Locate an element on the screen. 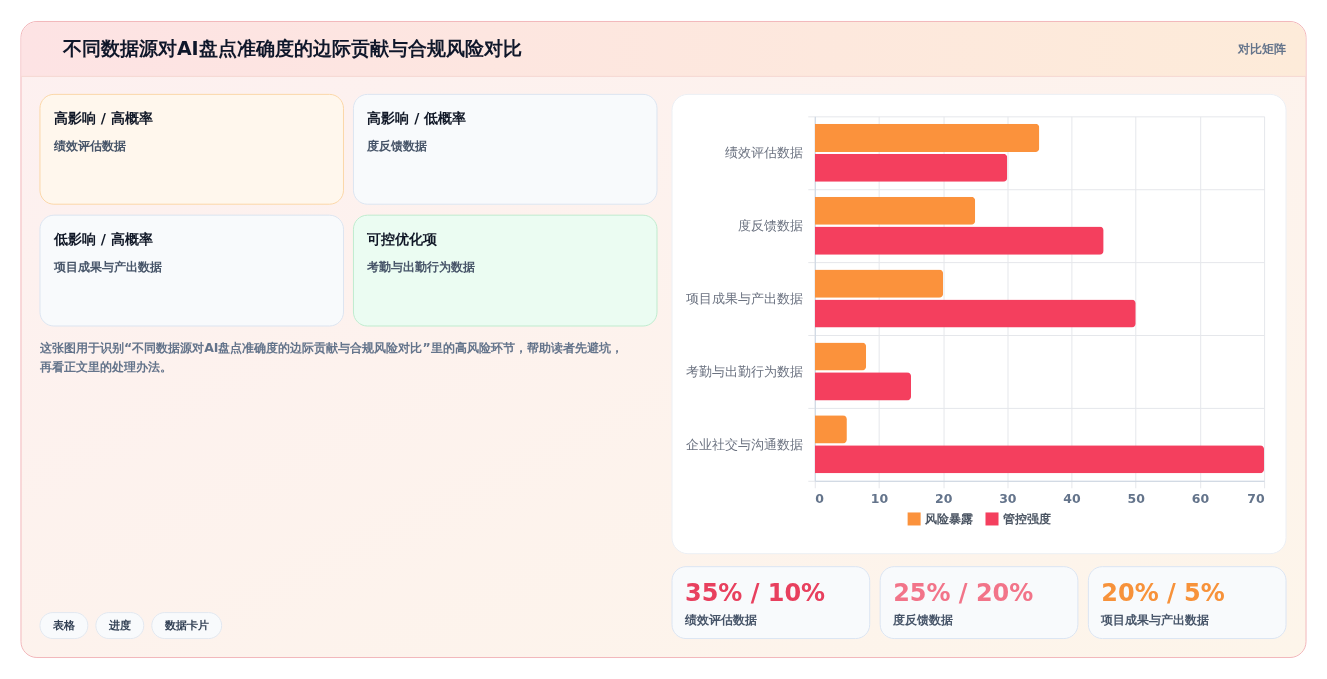 Image resolution: width=1327 pixels, height=679 pixels. text: 不同数据源对AI盘点准确度的边际贡献与合规风险对比 is located at coordinates (291, 48).